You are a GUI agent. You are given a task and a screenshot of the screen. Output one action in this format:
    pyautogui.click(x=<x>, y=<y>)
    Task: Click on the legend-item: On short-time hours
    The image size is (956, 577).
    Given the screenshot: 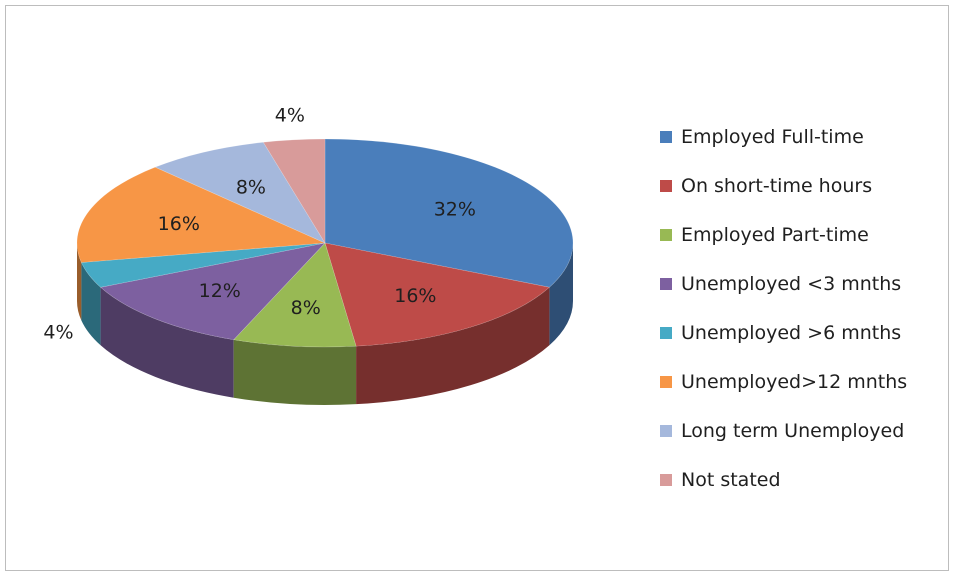 What is the action you would take?
    pyautogui.click(x=783, y=185)
    